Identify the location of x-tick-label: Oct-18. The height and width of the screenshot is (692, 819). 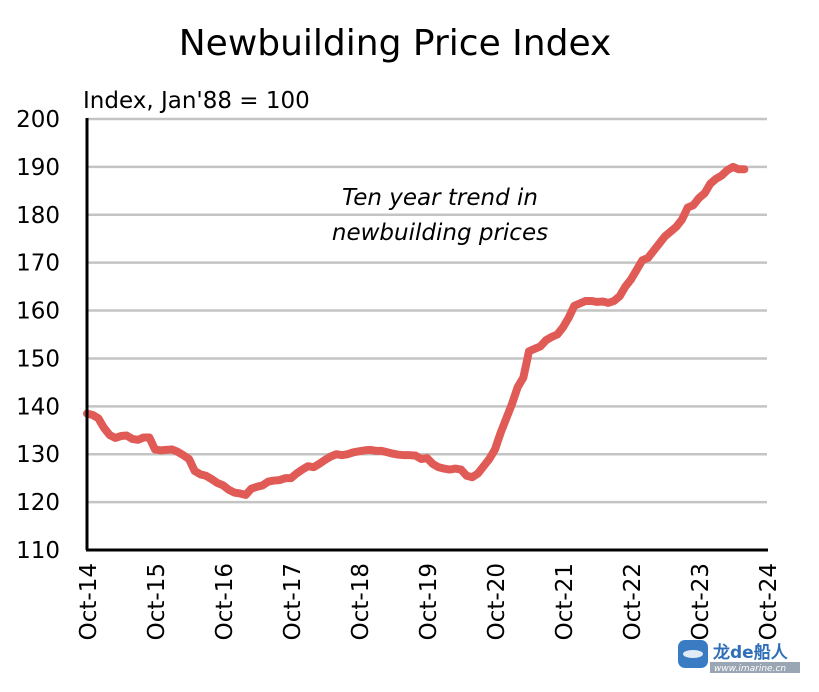
(361, 601).